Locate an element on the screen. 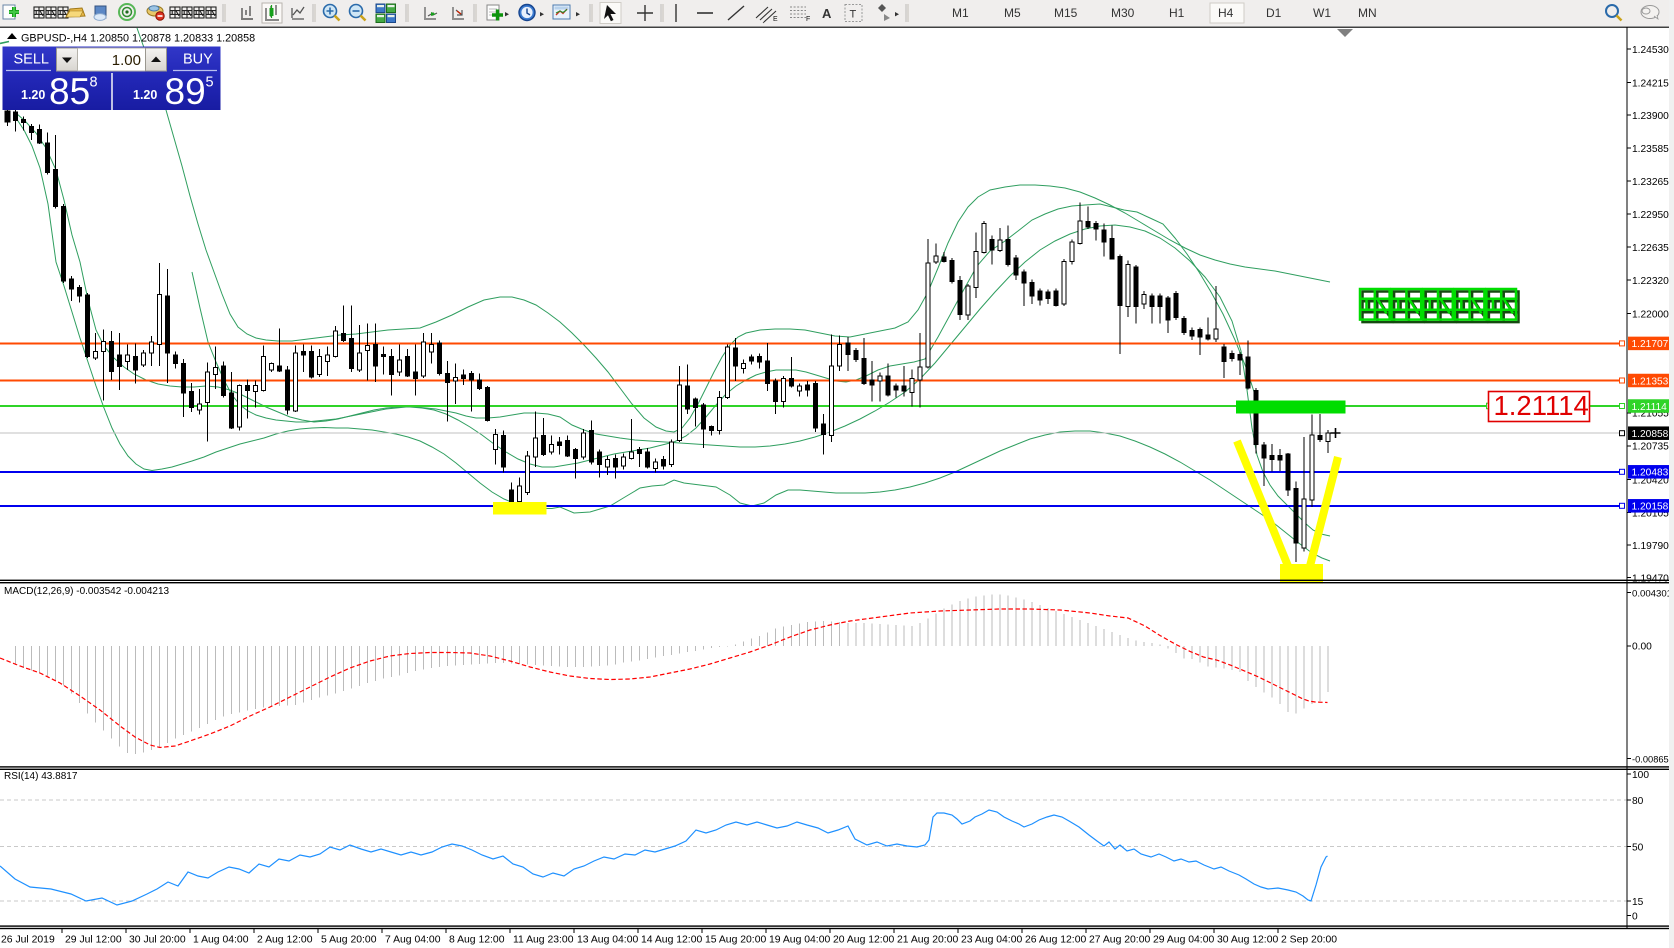  svg-text:MACD(12,26,9) -0.003542 -0.004: MACD(12,26,9) -0.003542 -0.004213 is located at coordinates (87, 591).